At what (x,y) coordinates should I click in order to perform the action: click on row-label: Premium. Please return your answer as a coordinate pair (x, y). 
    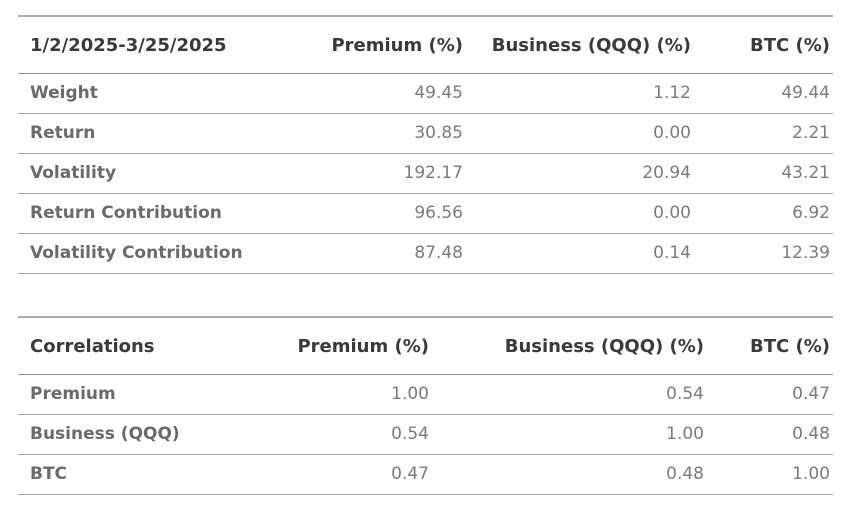
    Looking at the image, I should click on (142, 394).